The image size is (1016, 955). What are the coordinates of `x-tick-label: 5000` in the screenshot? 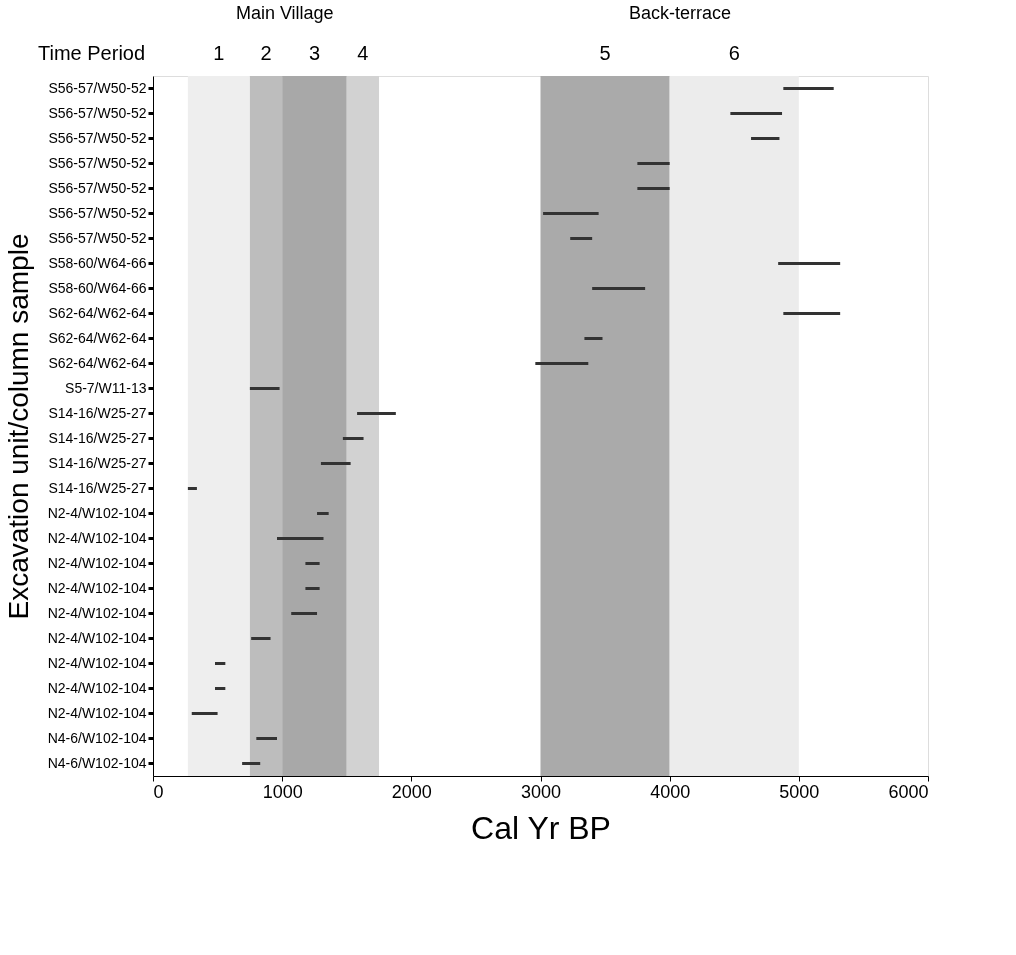 It's located at (799, 791).